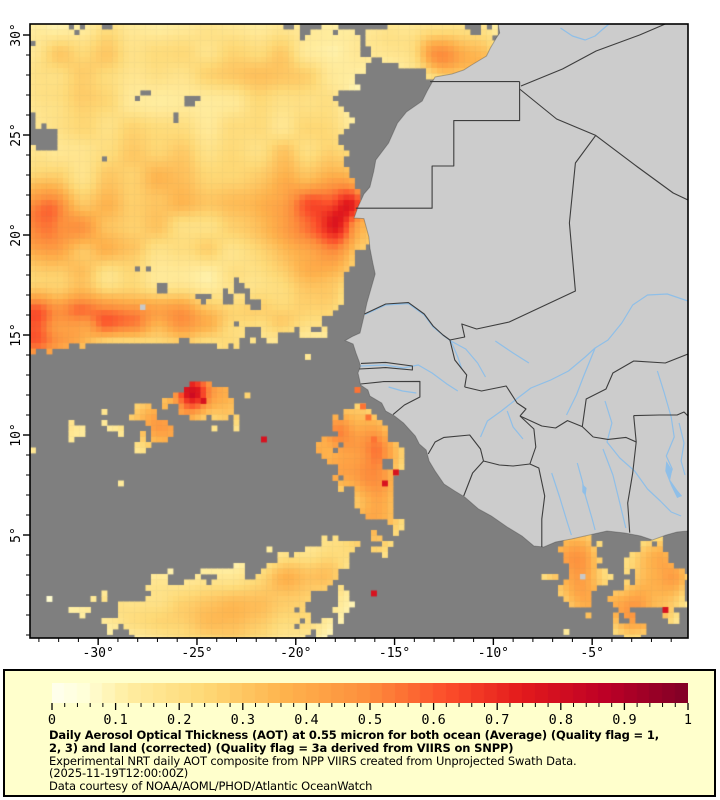  What do you see at coordinates (394, 653) in the screenshot?
I see `lon-tick-label: -15°` at bounding box center [394, 653].